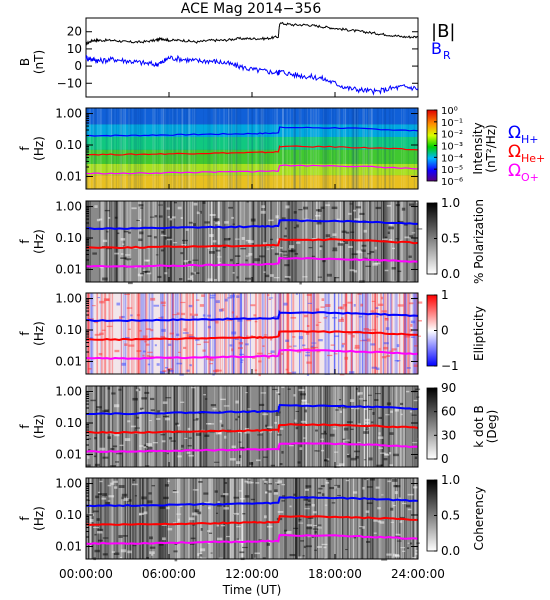 The width and height of the screenshot is (550, 600). Describe the element at coordinates (68, 423) in the screenshot. I see `freq-tick-label: 0.10` at that location.